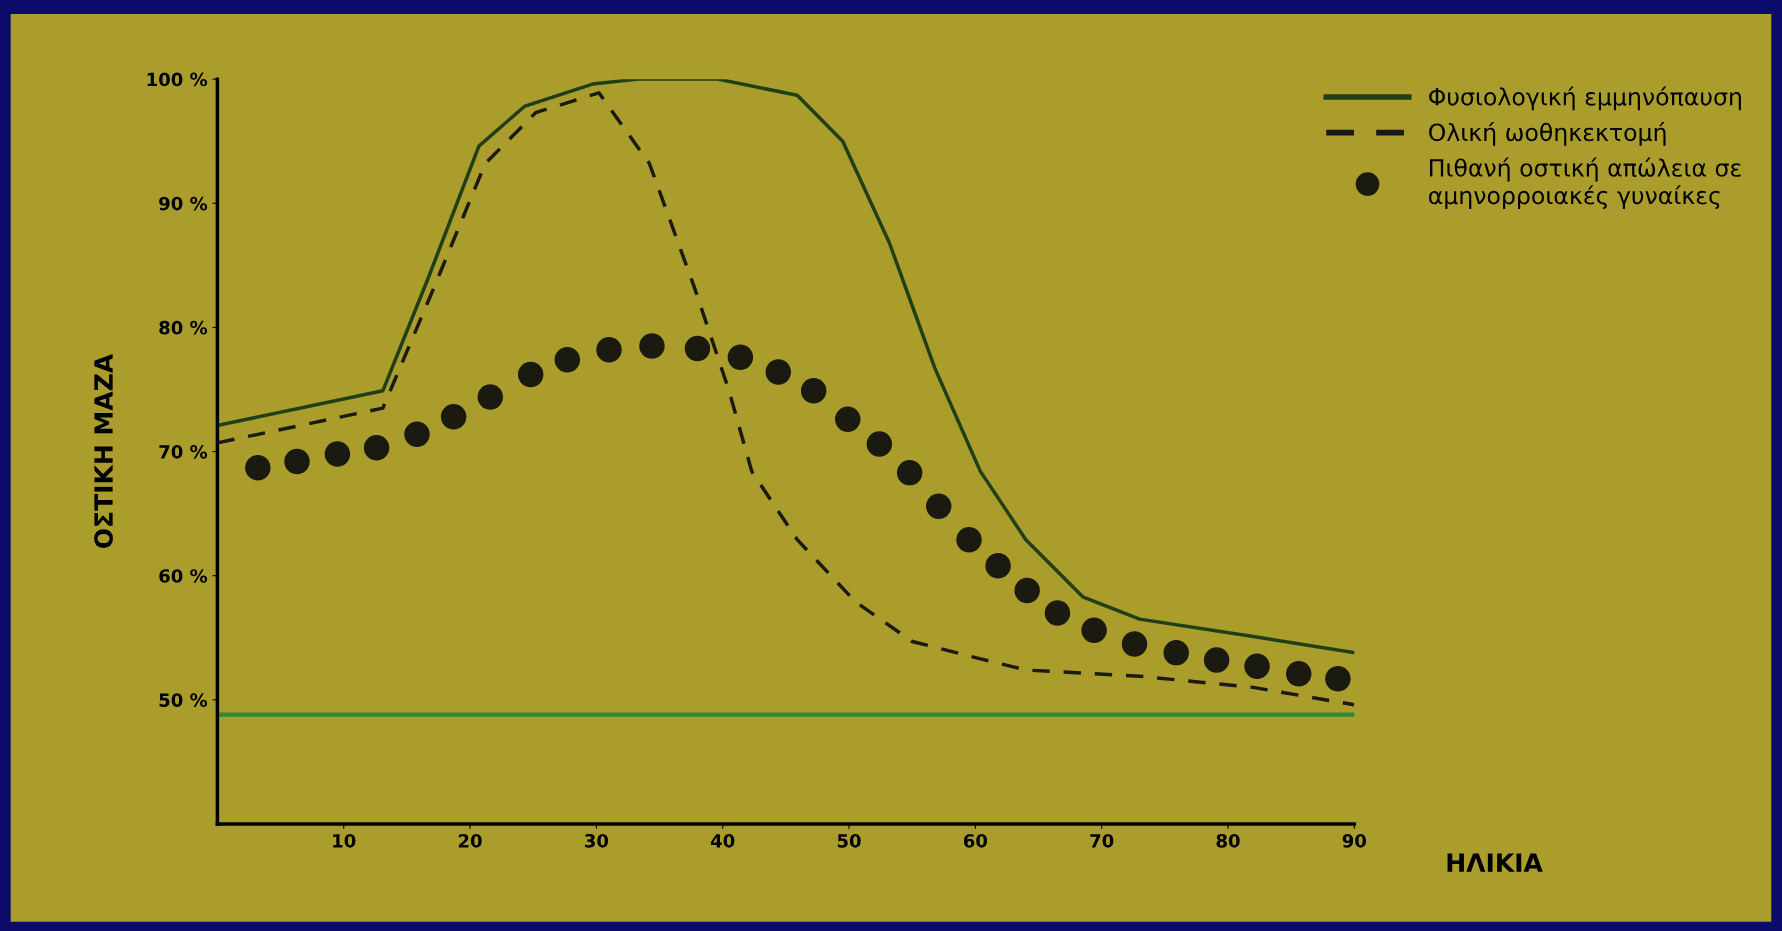  What do you see at coordinates (1585, 98) in the screenshot?
I see `legend-label: Φυσιολογική εμμηνόπαυση` at bounding box center [1585, 98].